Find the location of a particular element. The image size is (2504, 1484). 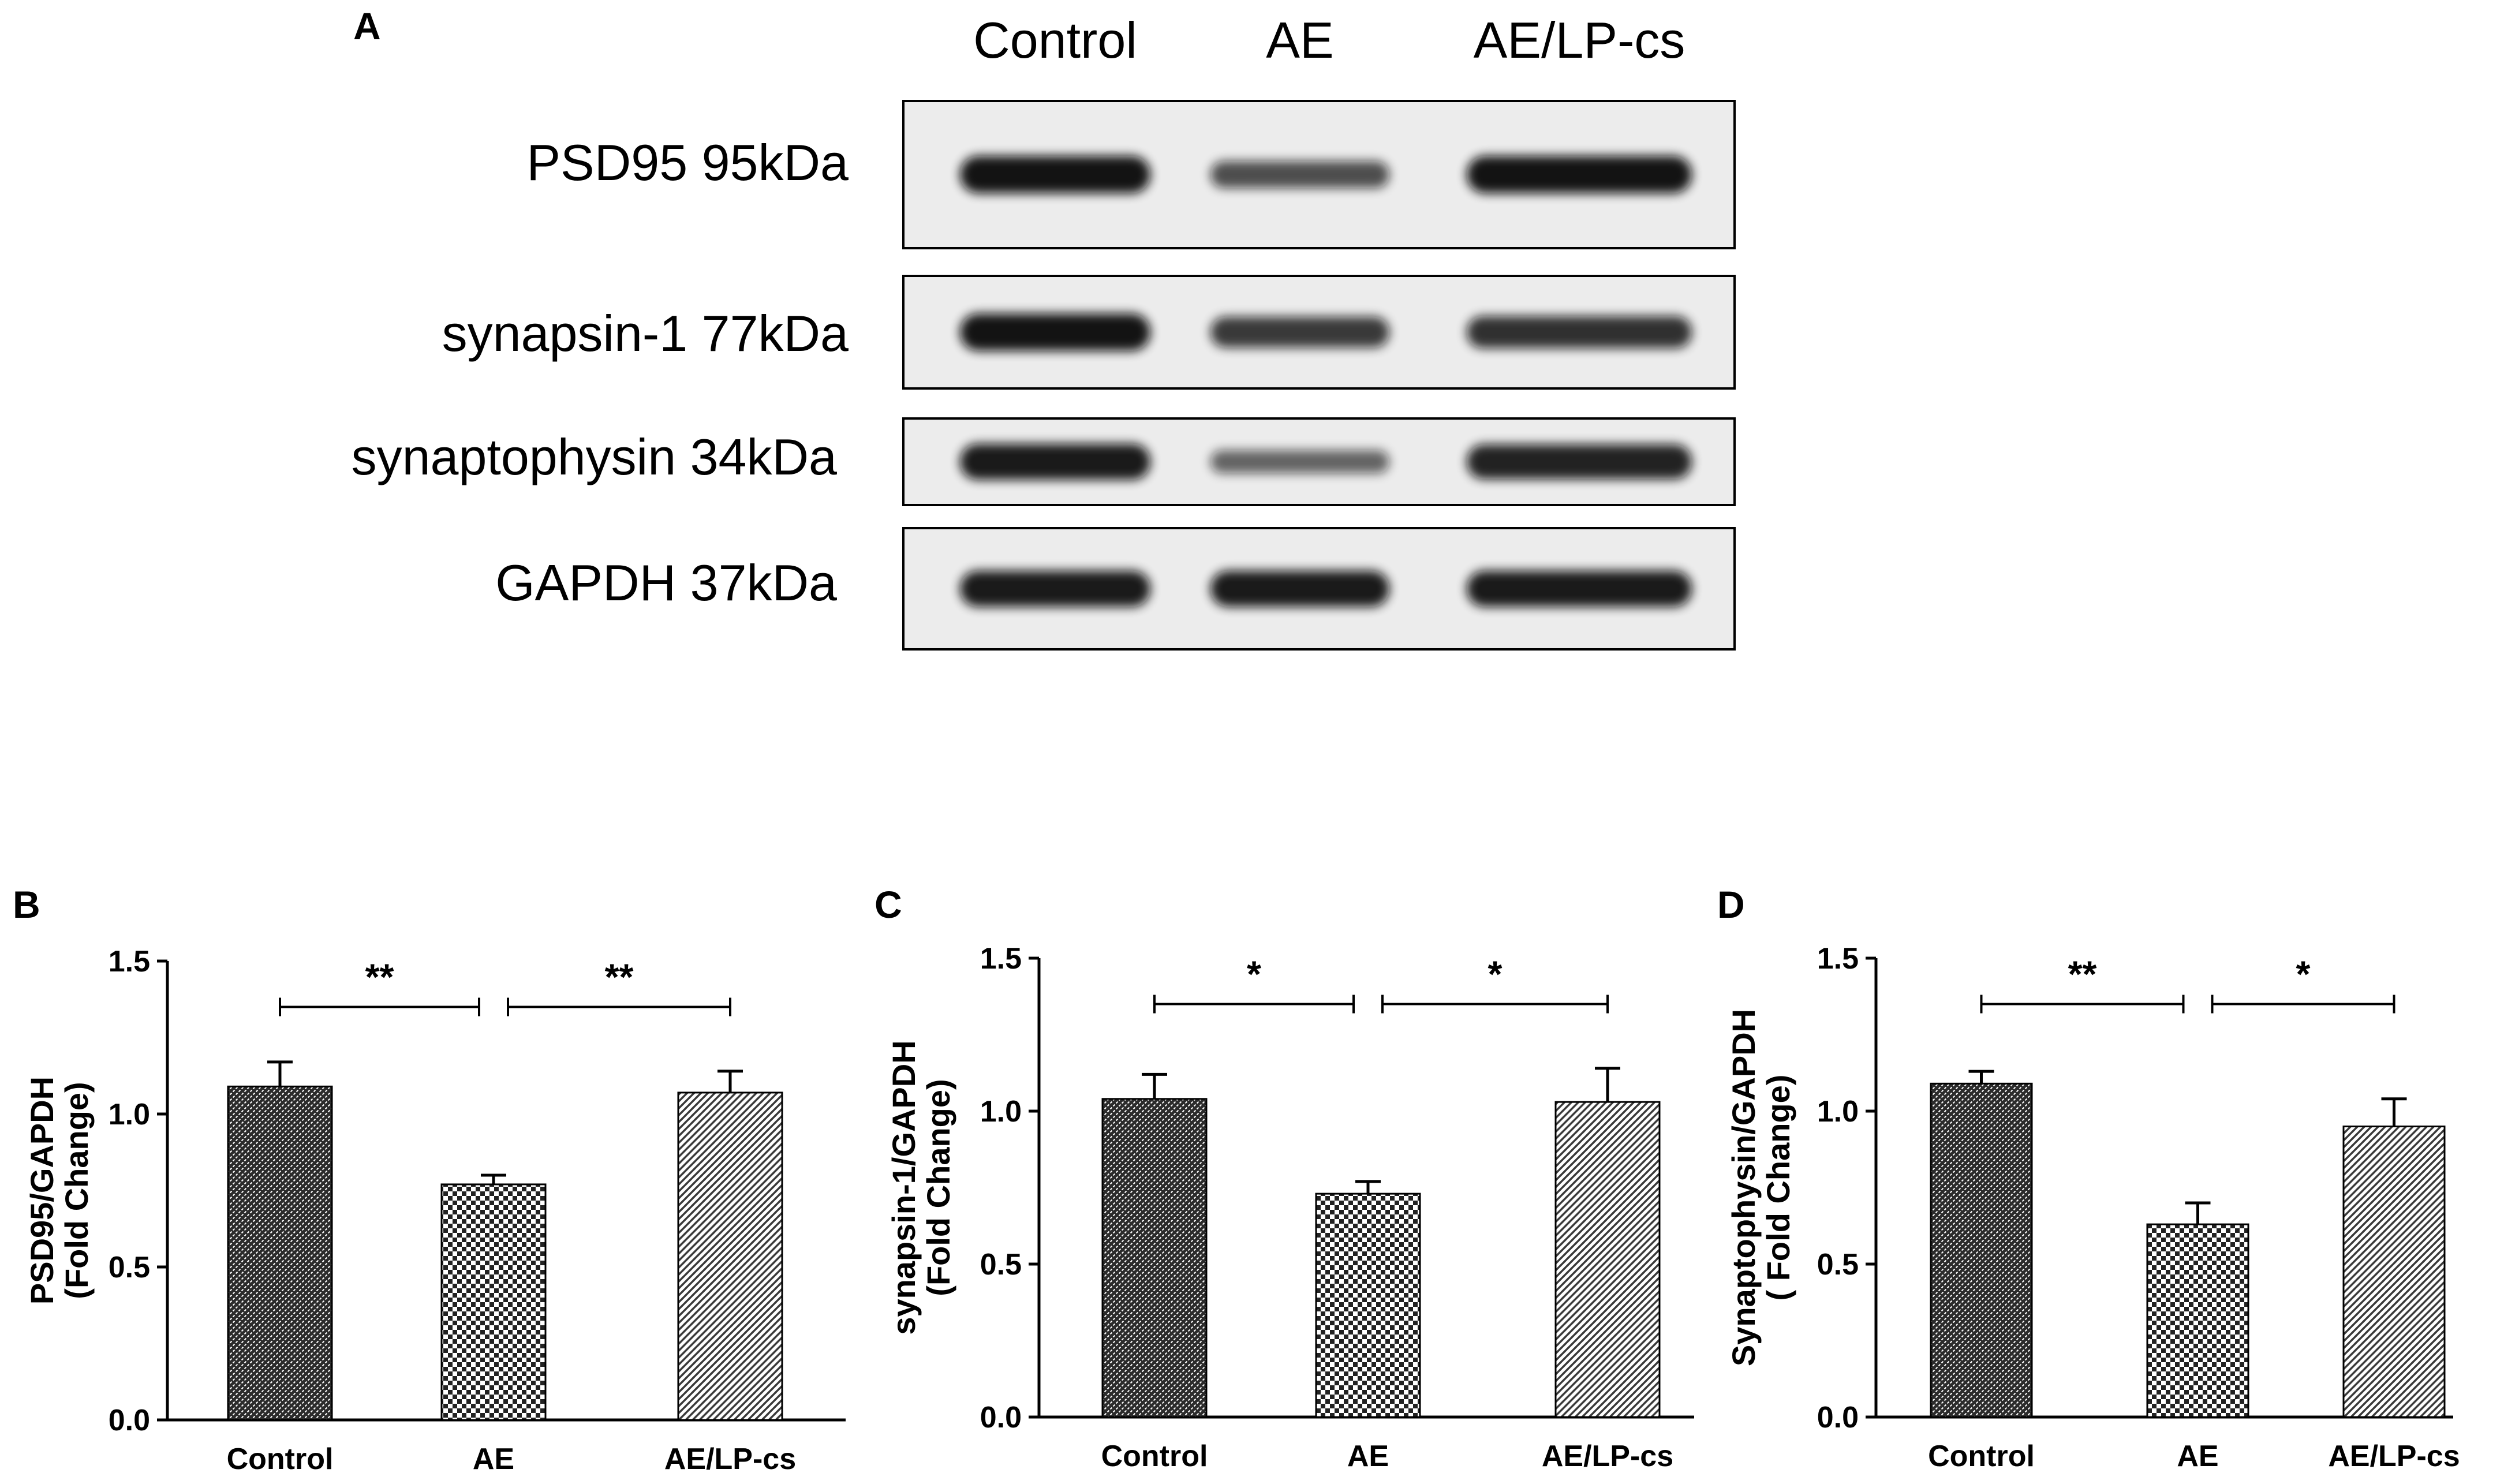

blot-label-psd95: PSD95 95kDa is located at coordinates (687, 163).